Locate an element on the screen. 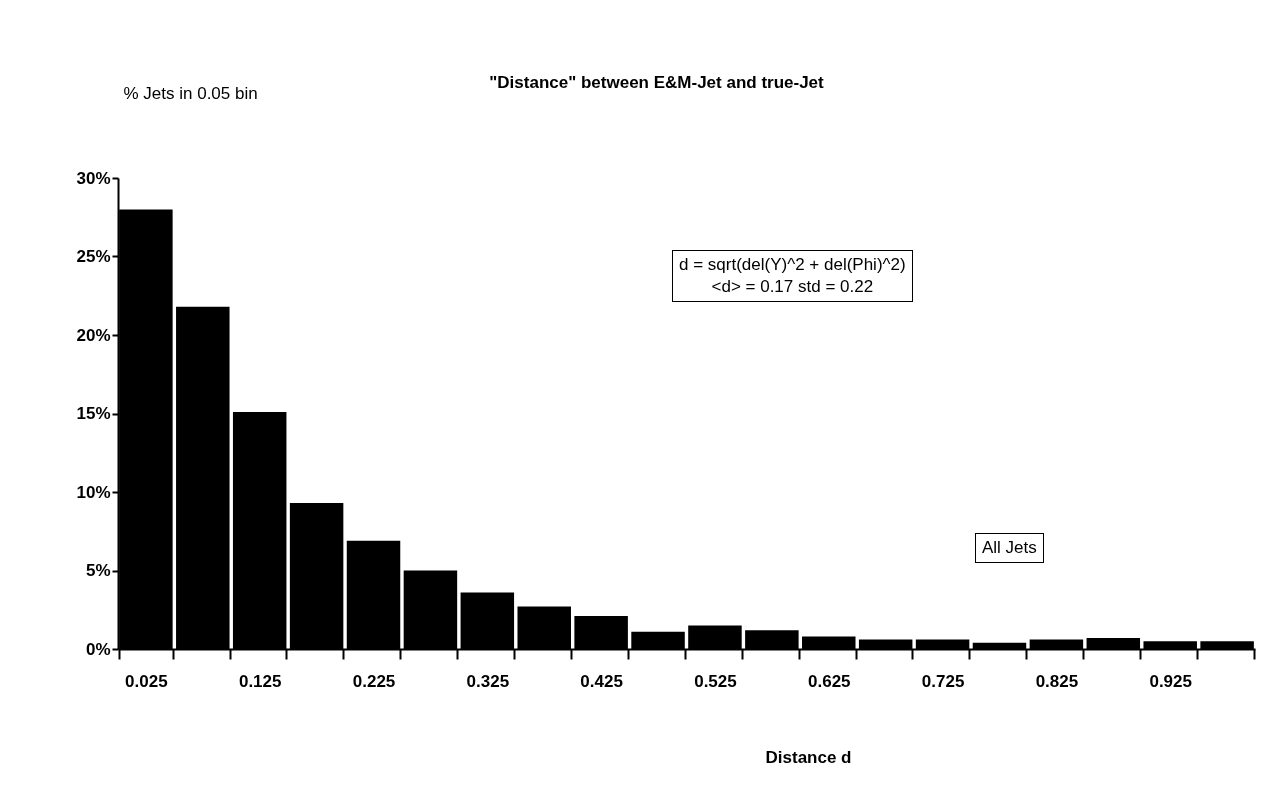 This screenshot has height=799, width=1278. x-tick-label: 0.925 is located at coordinates (1170, 681).